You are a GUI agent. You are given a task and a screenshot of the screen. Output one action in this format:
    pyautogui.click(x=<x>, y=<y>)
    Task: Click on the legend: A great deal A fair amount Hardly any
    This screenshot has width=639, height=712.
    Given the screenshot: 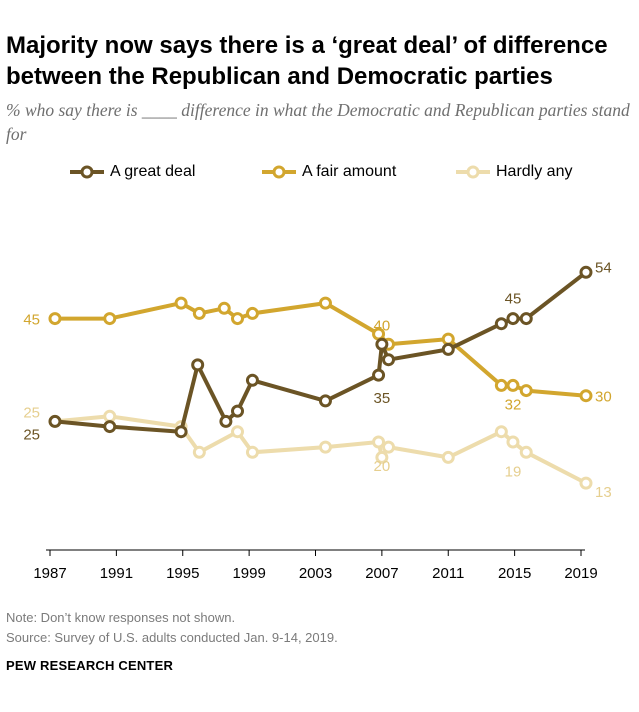 What is the action you would take?
    pyautogui.click(x=319, y=172)
    